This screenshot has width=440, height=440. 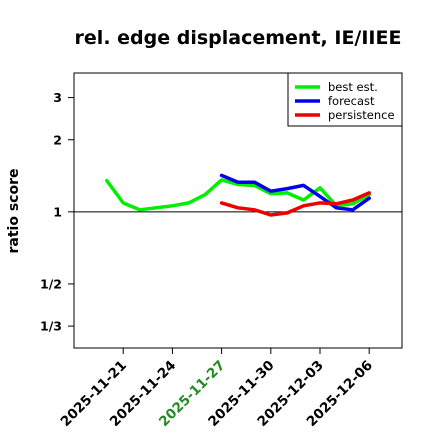 What do you see at coordinates (361, 115) in the screenshot?
I see `legend-label: persistence` at bounding box center [361, 115].